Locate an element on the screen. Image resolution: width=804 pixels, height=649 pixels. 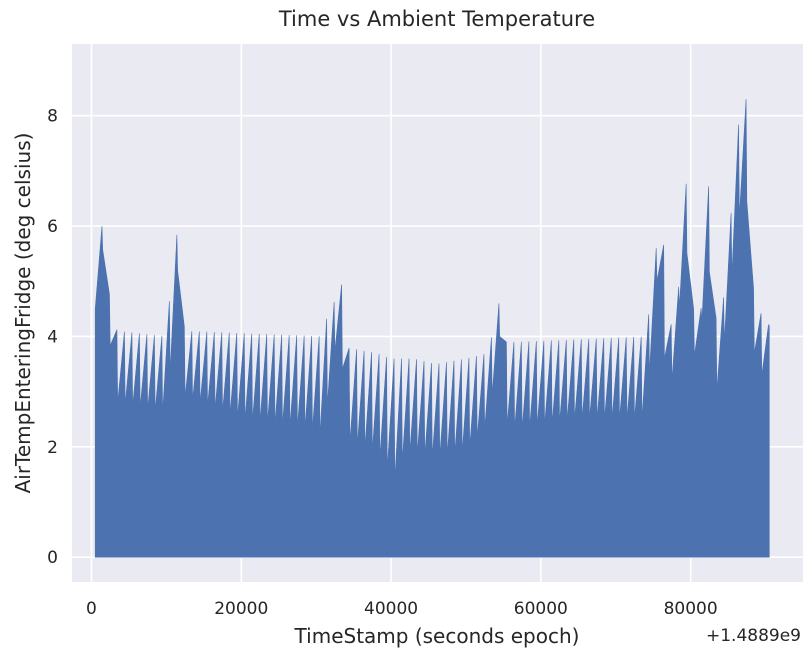
y-tick-label: 8 is located at coordinates (52, 117).